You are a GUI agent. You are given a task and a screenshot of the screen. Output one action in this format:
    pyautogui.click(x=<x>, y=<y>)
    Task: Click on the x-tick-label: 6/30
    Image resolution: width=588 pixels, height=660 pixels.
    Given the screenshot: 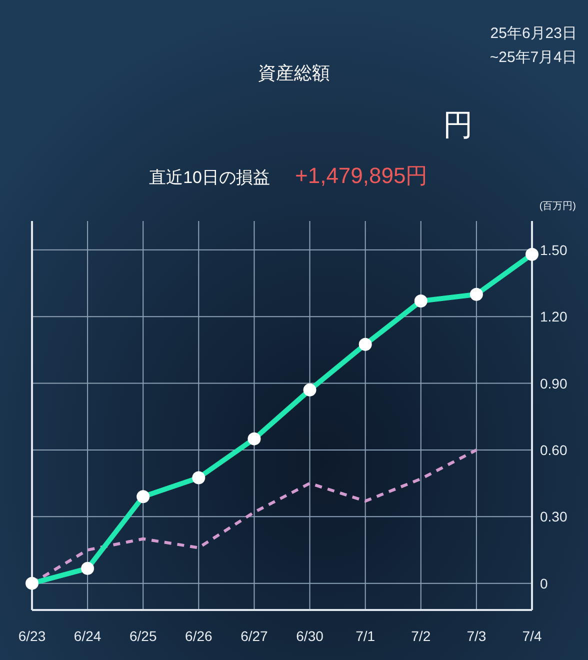 What is the action you would take?
    pyautogui.click(x=310, y=636)
    